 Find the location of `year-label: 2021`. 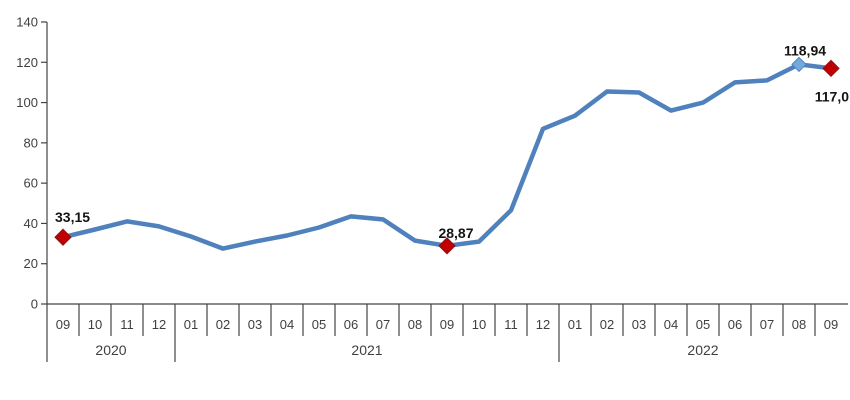

year-label: 2021 is located at coordinates (366, 350).